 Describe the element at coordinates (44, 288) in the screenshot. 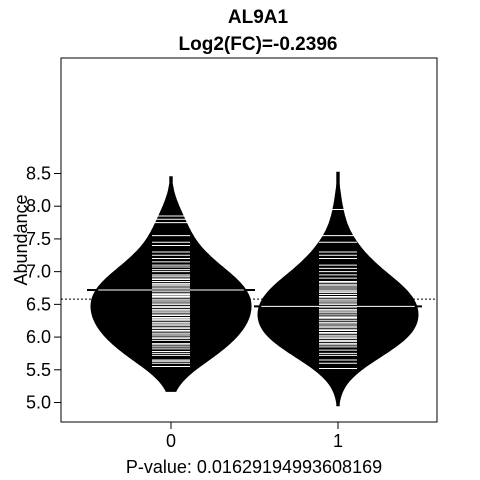

I see `y-axis: 5.0 5.5 6.0 6.5 7.0 7.5 8.0 8.5` at that location.